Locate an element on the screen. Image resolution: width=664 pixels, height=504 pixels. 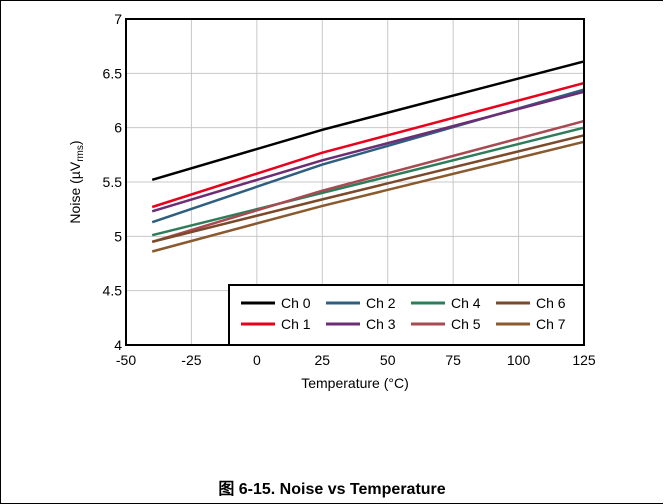
x-tick-label: 100 is located at coordinates (519, 360).